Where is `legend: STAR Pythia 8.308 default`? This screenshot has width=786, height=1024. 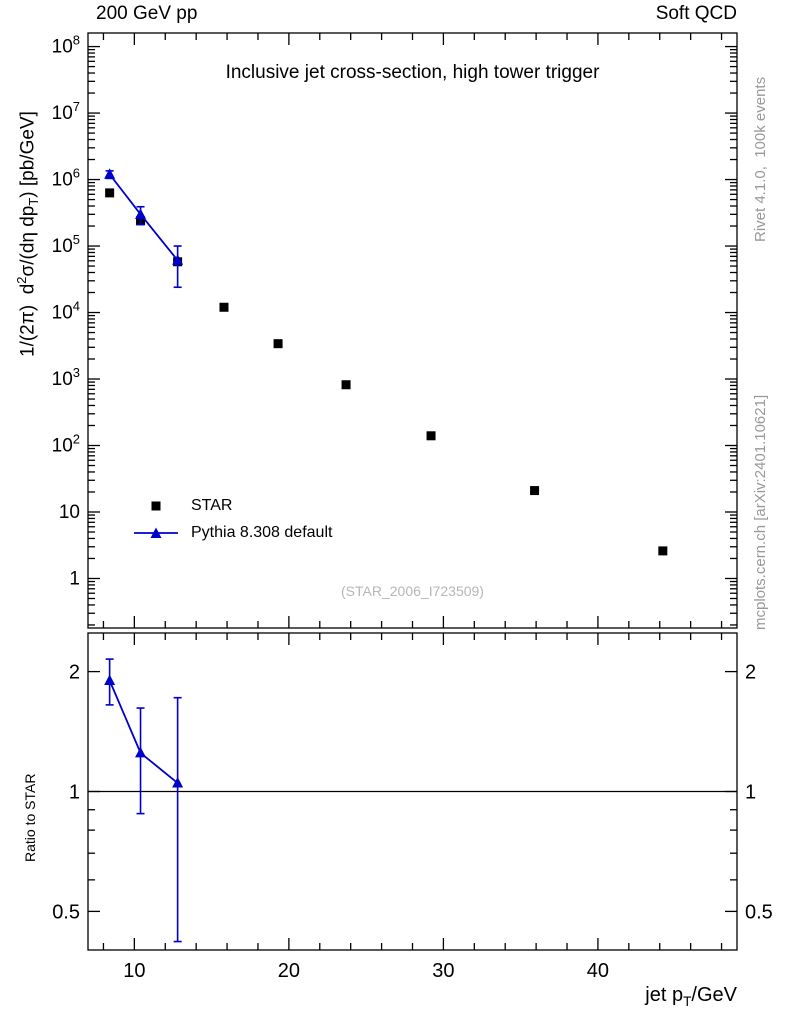 legend: STAR Pythia 8.308 default is located at coordinates (232, 519).